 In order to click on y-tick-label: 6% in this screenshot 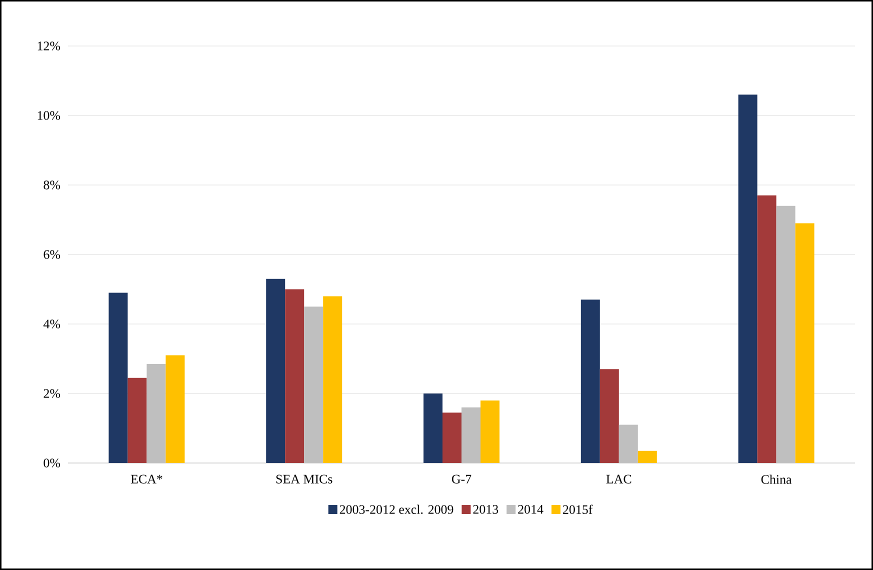, I will do `click(52, 254)`.